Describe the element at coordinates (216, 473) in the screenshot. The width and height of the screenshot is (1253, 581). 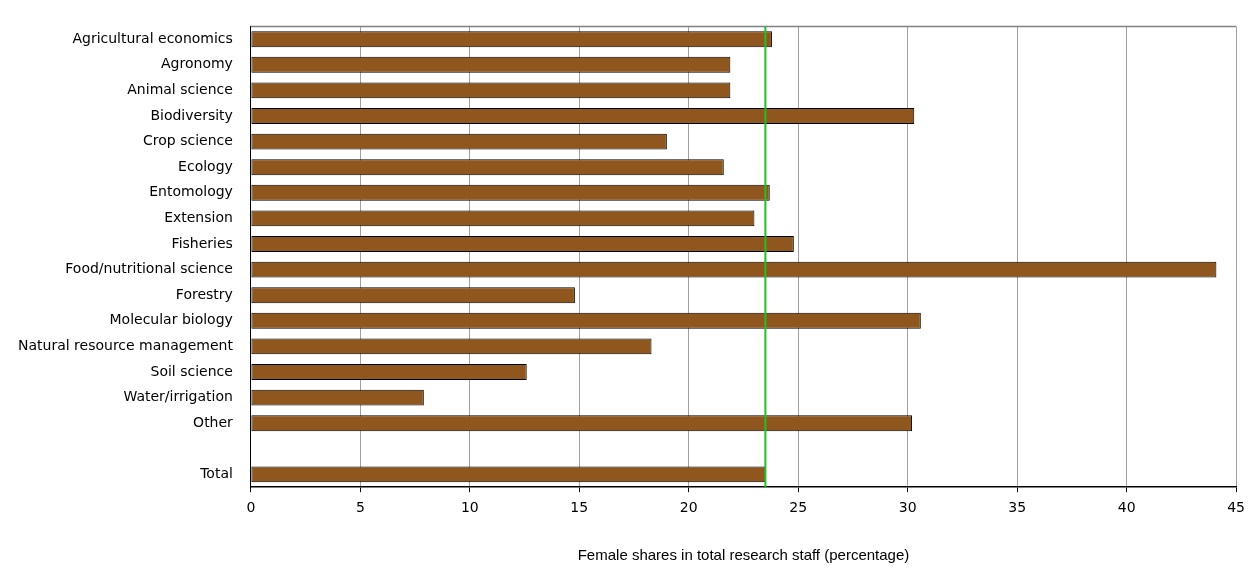
I see `y-tick-label: Total` at that location.